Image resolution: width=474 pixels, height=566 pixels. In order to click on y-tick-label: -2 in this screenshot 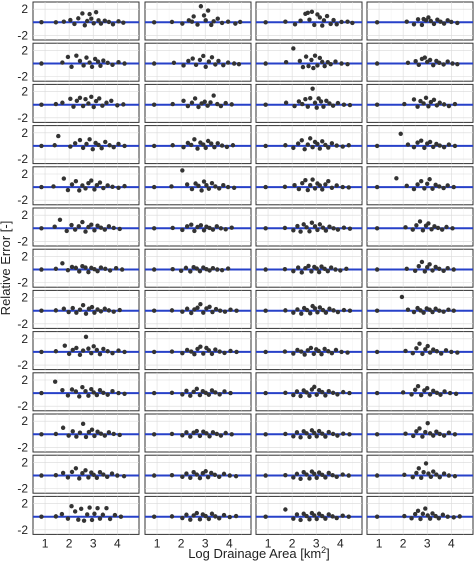, I will do `click(22, 283)`.